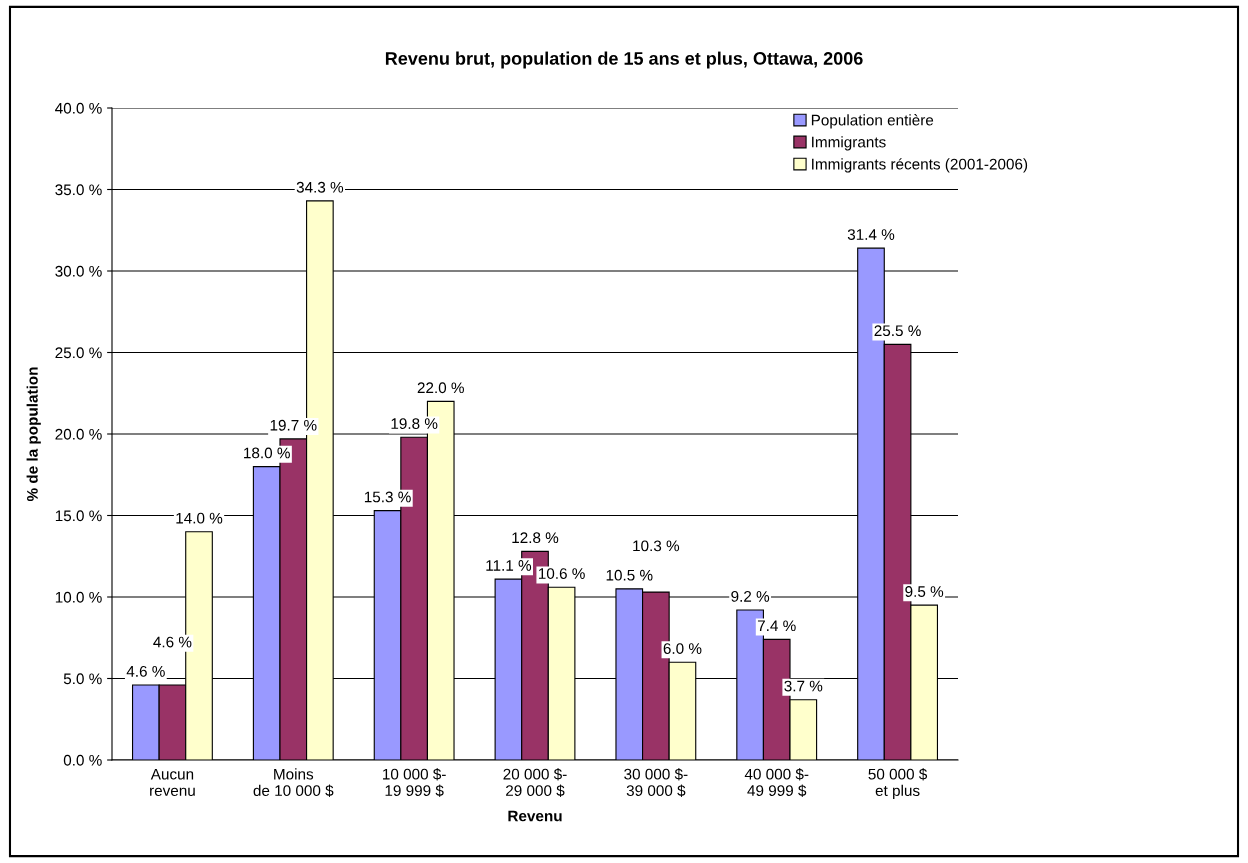 The height and width of the screenshot is (863, 1248). I want to click on data-label: 19.7 %, so click(293, 425).